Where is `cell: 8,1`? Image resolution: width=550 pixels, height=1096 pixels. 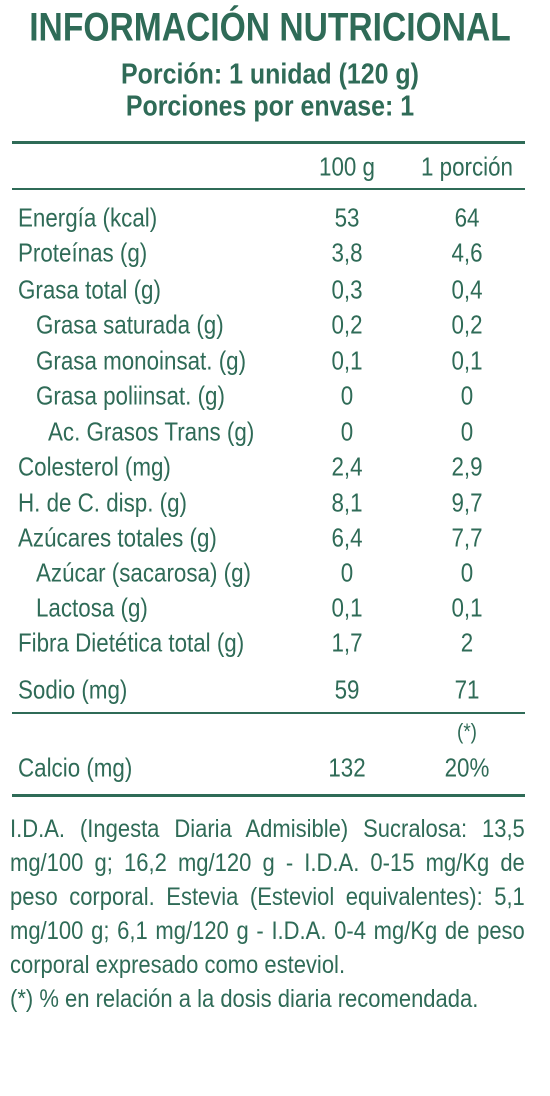 cell: 8,1 is located at coordinates (347, 502).